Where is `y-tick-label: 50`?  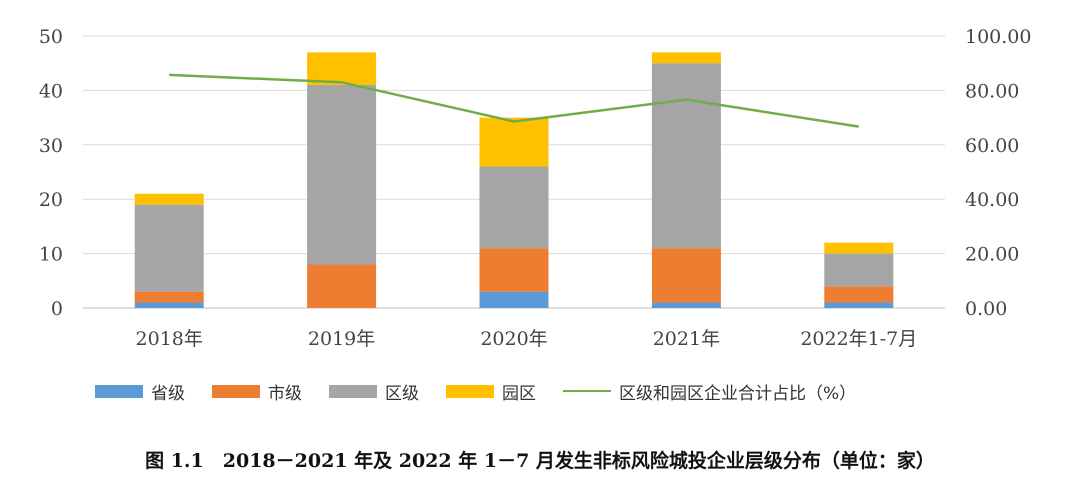 y-tick-label: 50 is located at coordinates (51, 37).